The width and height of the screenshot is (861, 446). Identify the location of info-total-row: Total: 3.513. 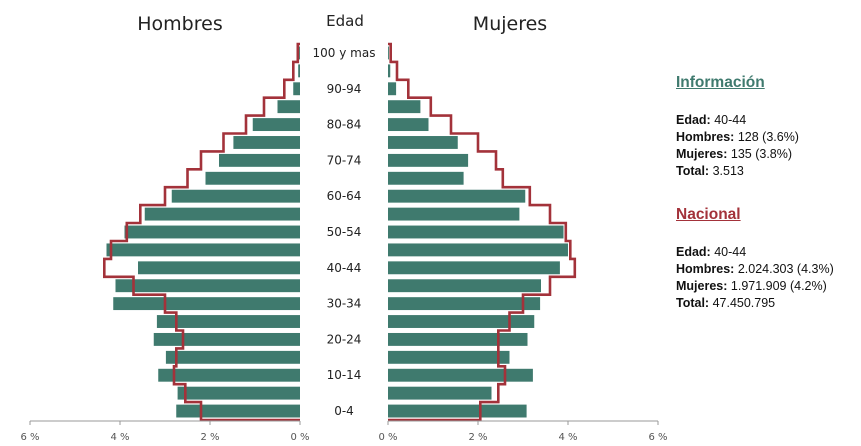
(768, 171).